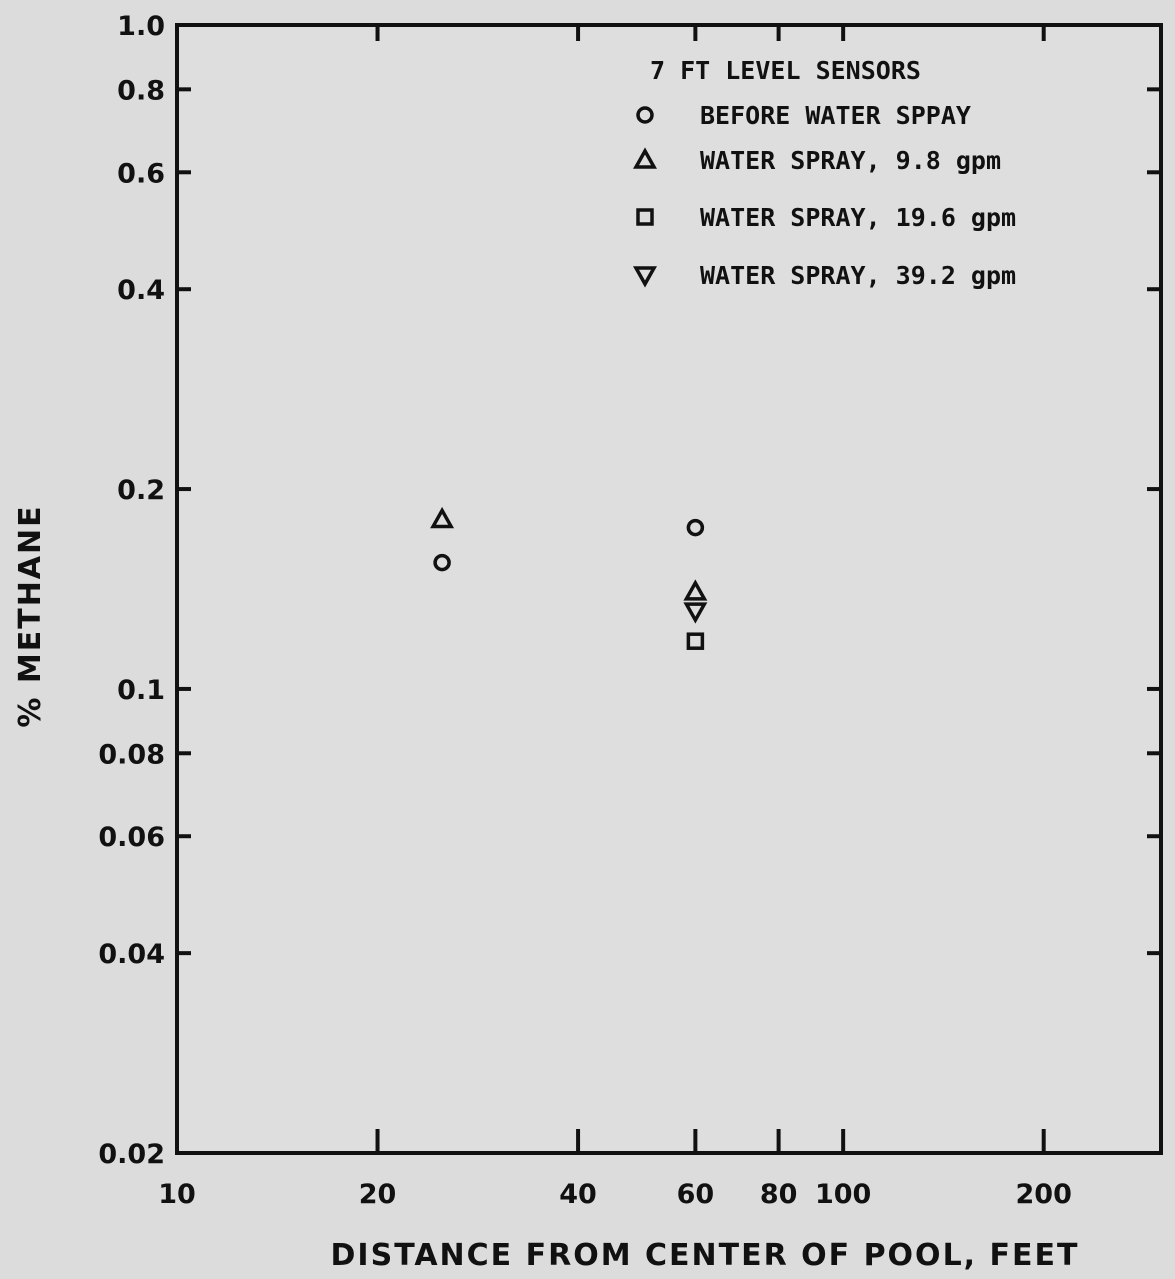 The width and height of the screenshot is (1175, 1279). I want to click on legend-entry-label: WATER SPRAY, 19.6 gpm, so click(858, 217).